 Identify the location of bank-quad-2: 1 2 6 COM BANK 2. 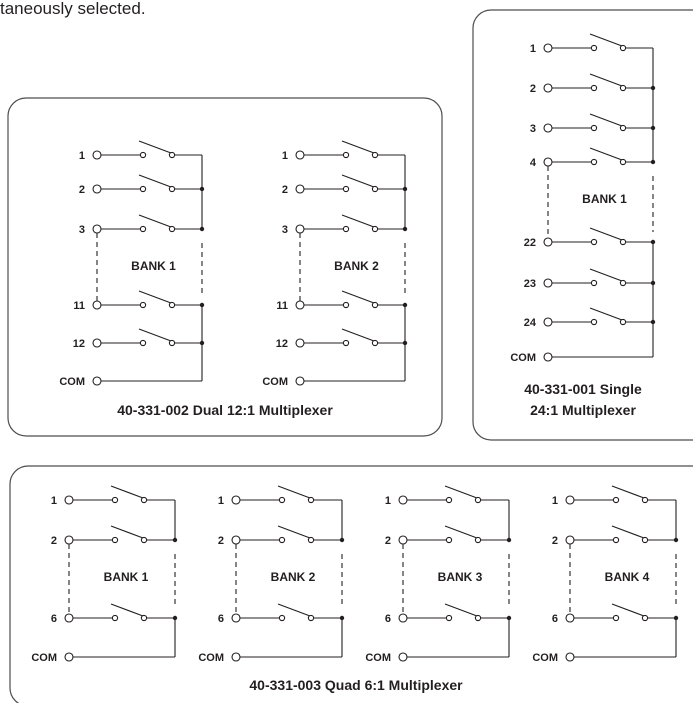
(271, 574).